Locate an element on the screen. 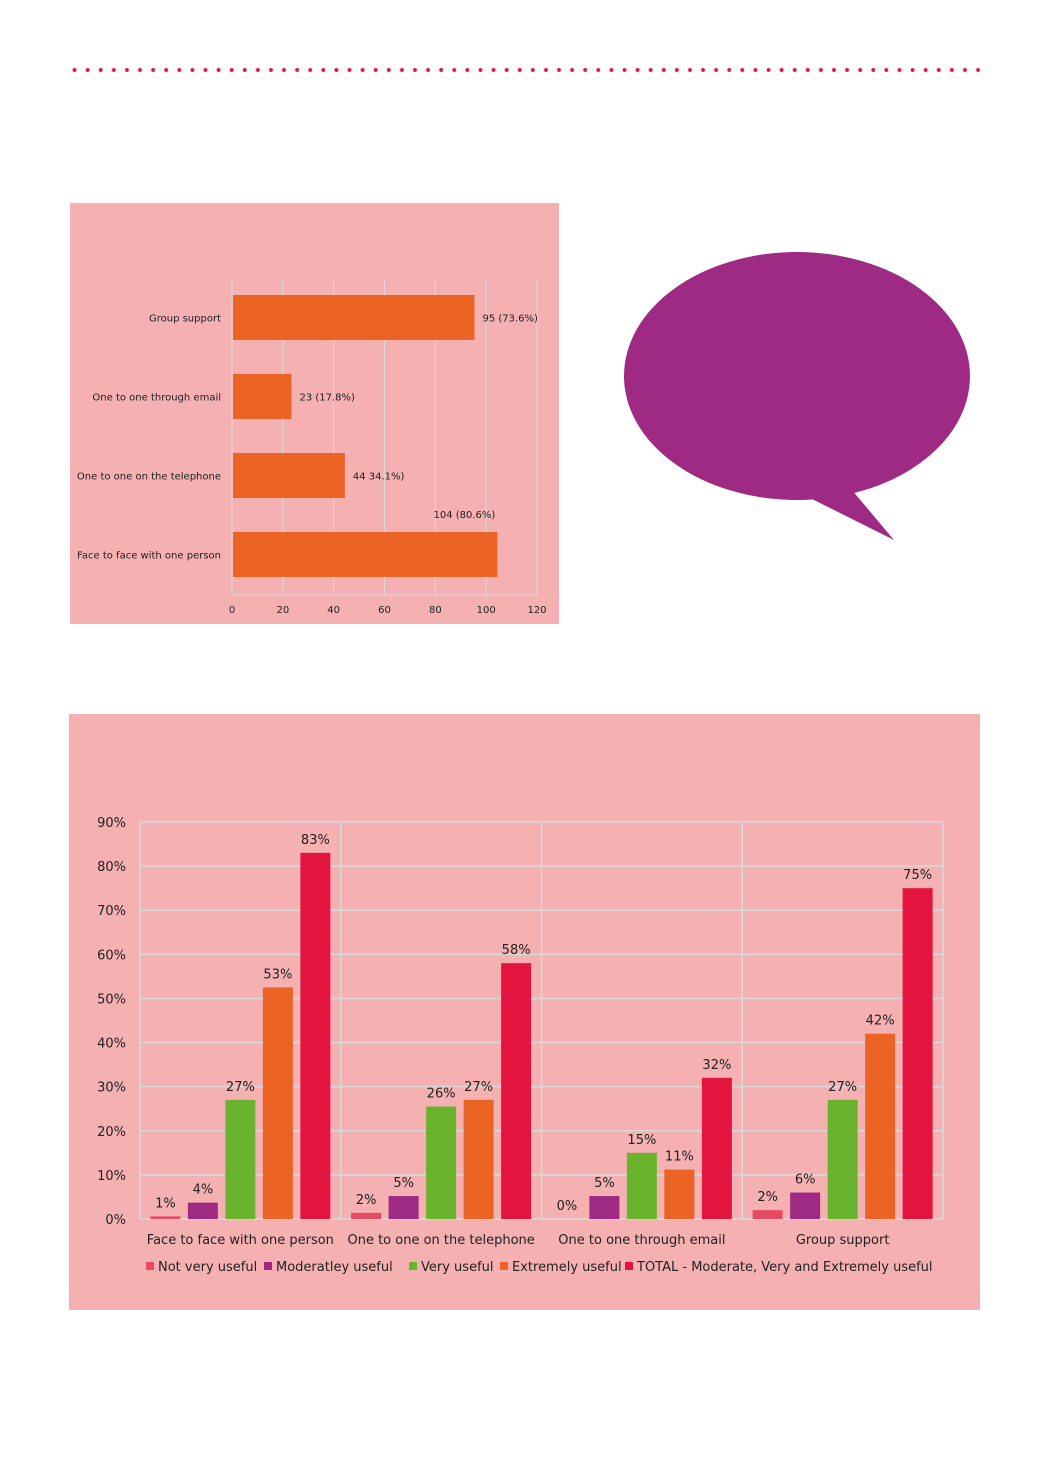  data-label: 23 (17.8%) is located at coordinates (327, 398).